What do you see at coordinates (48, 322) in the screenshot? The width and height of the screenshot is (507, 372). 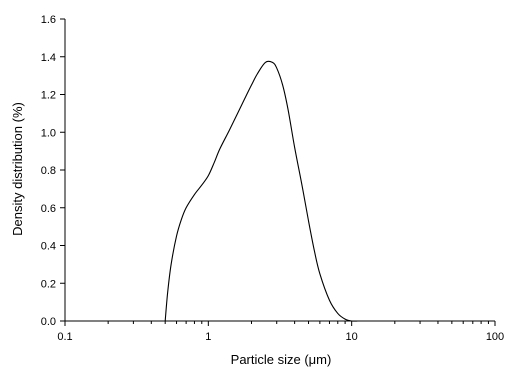 I see `y-tick-label: 0.0` at bounding box center [48, 322].